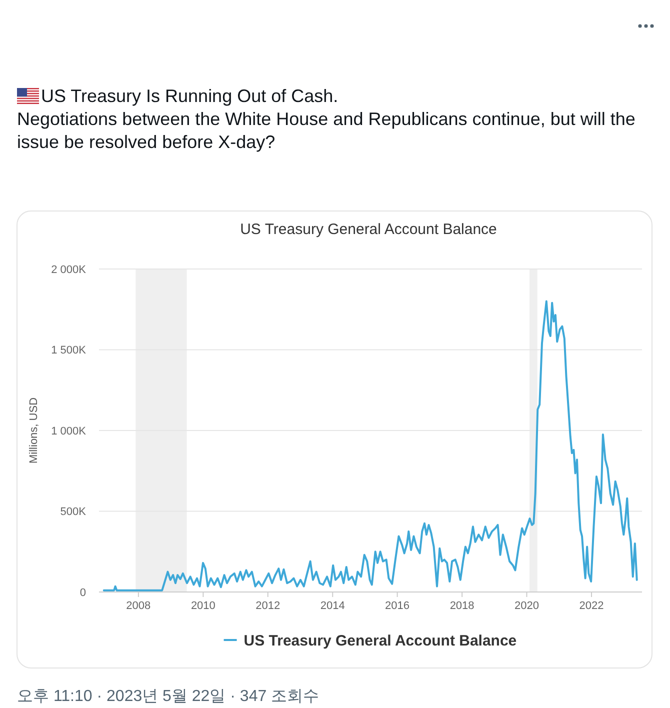 This screenshot has width=670, height=708. What do you see at coordinates (203, 606) in the screenshot?
I see `x-tick-label: 2010` at bounding box center [203, 606].